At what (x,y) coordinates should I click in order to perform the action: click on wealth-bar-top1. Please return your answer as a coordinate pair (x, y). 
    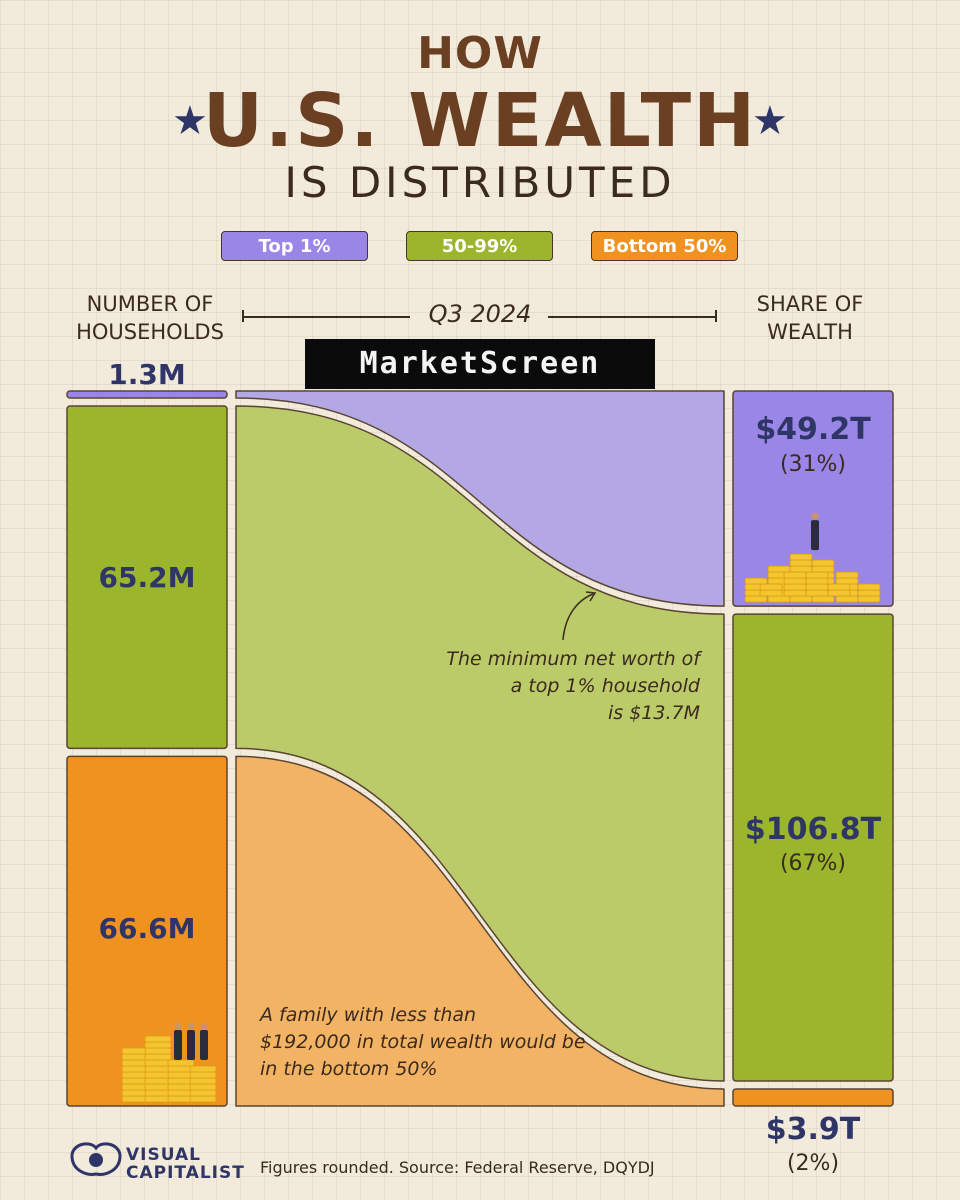
    Looking at the image, I should click on (813, 498).